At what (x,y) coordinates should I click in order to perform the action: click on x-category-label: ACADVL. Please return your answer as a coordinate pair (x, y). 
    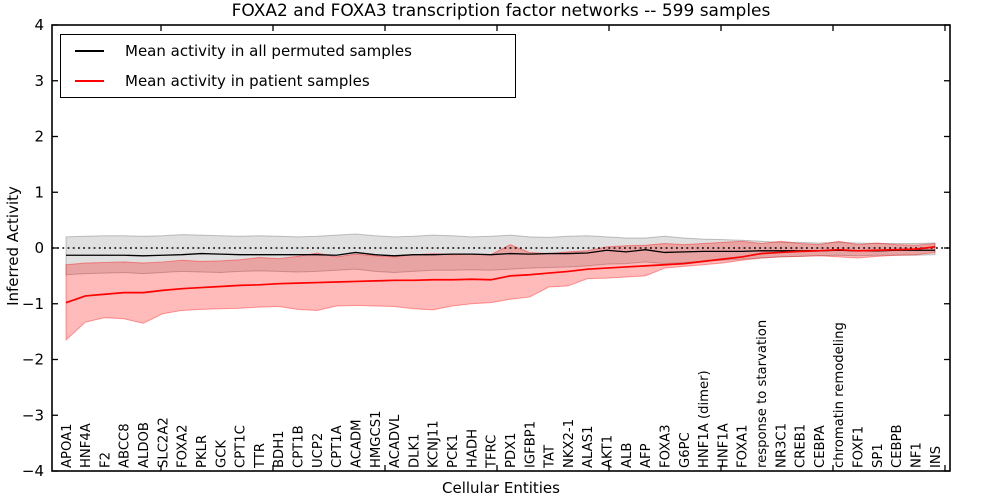
    Looking at the image, I should click on (395, 441).